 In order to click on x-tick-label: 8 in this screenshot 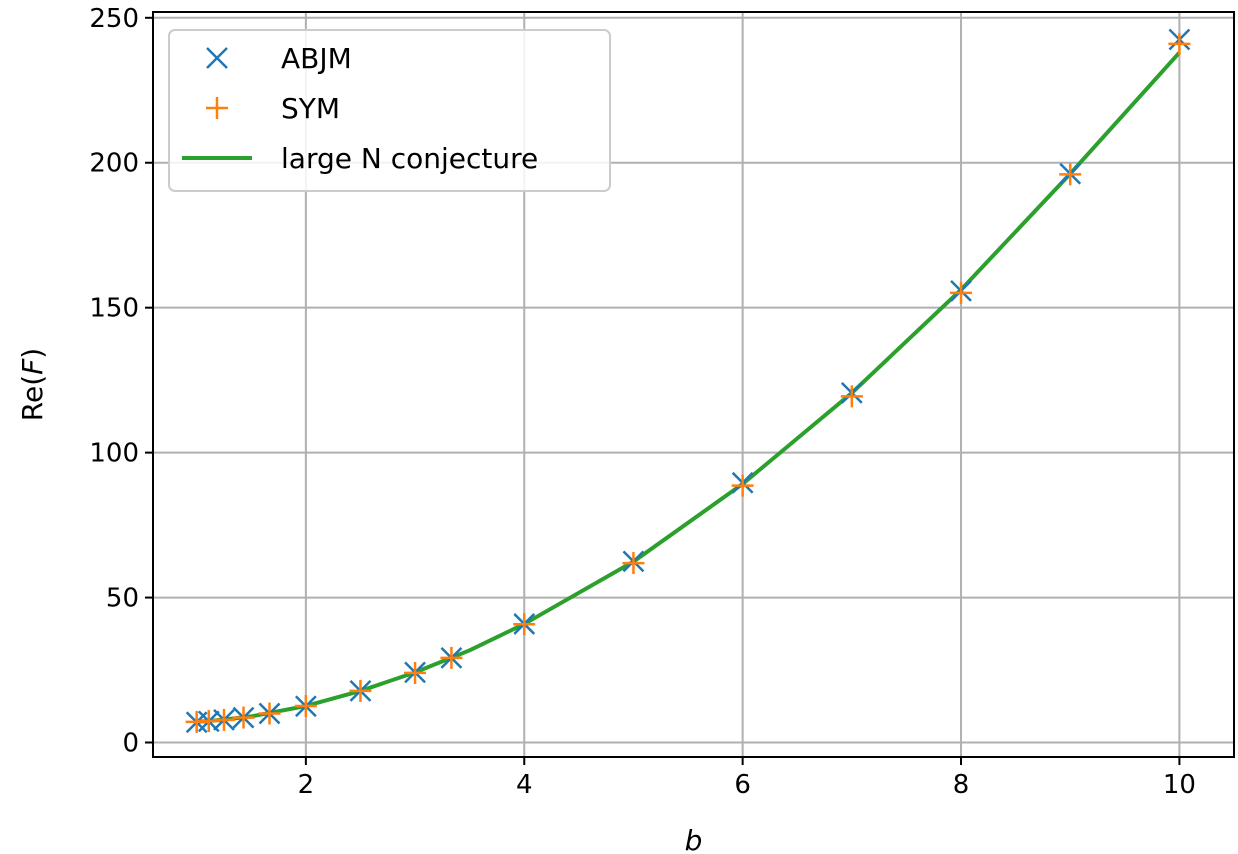, I will do `click(961, 785)`.